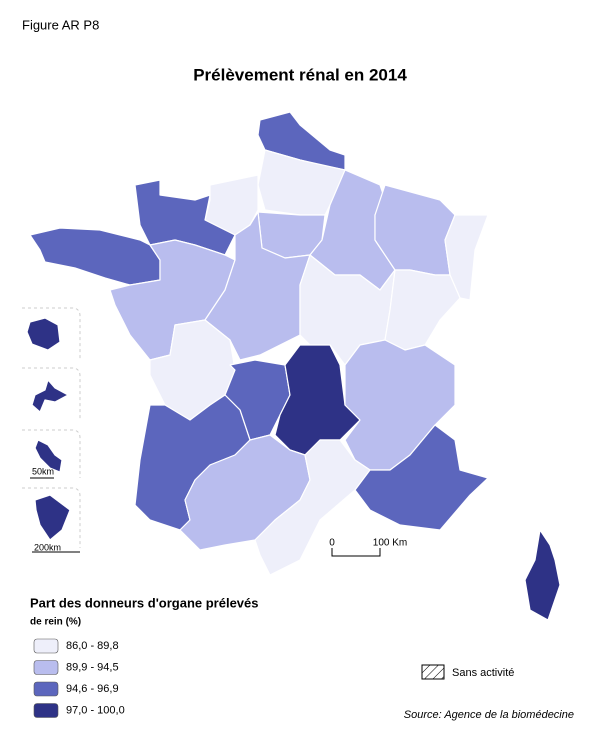  What do you see at coordinates (300, 74) in the screenshot?
I see `map-title: Prélèvement rénal en 2014` at bounding box center [300, 74].